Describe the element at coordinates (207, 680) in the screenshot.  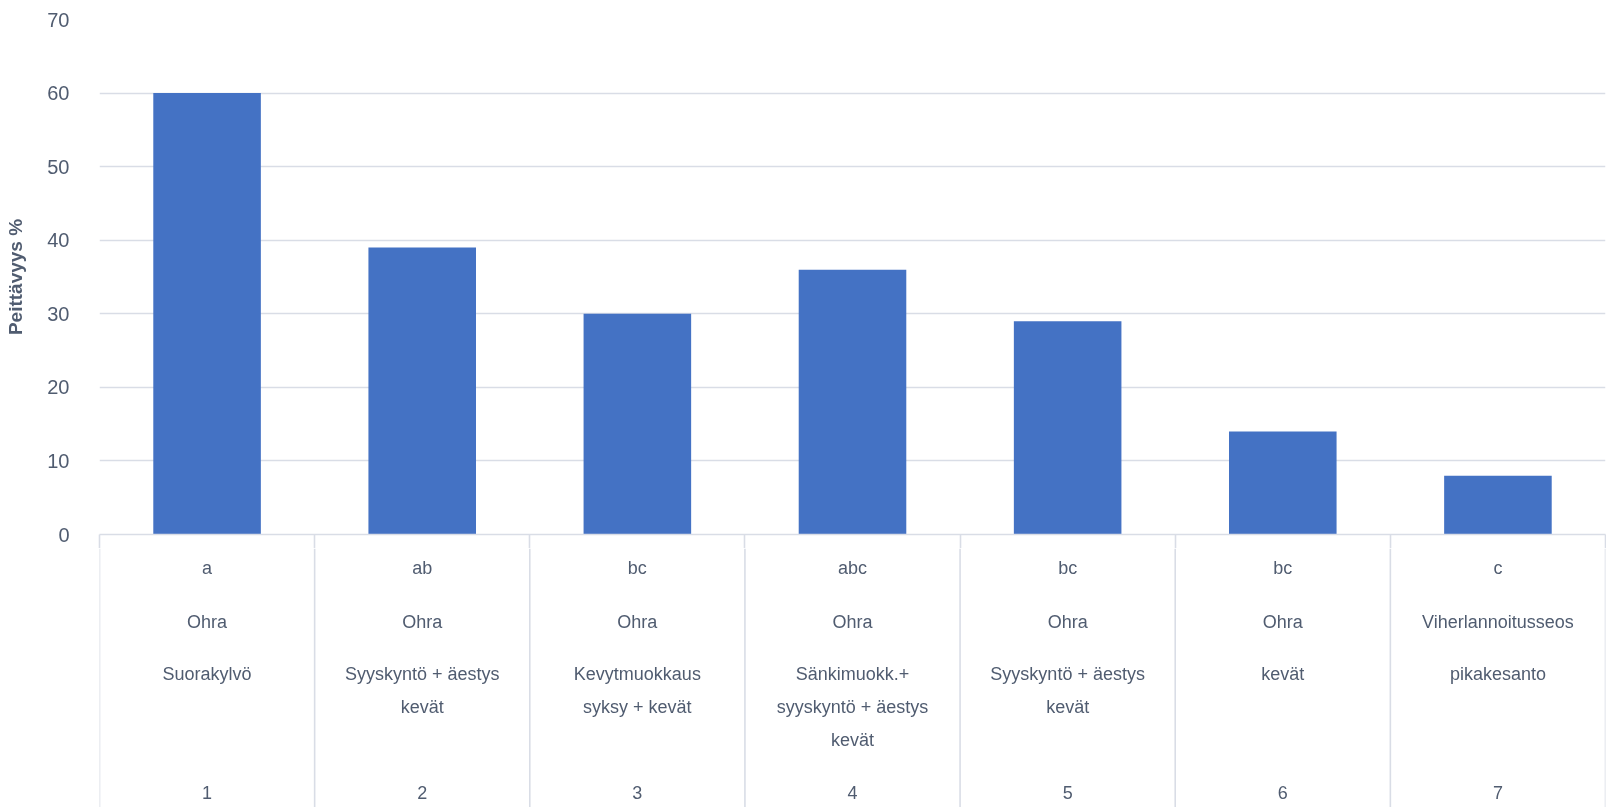
I see `category-label: a Ohra Suorakylvö 1` at that location.